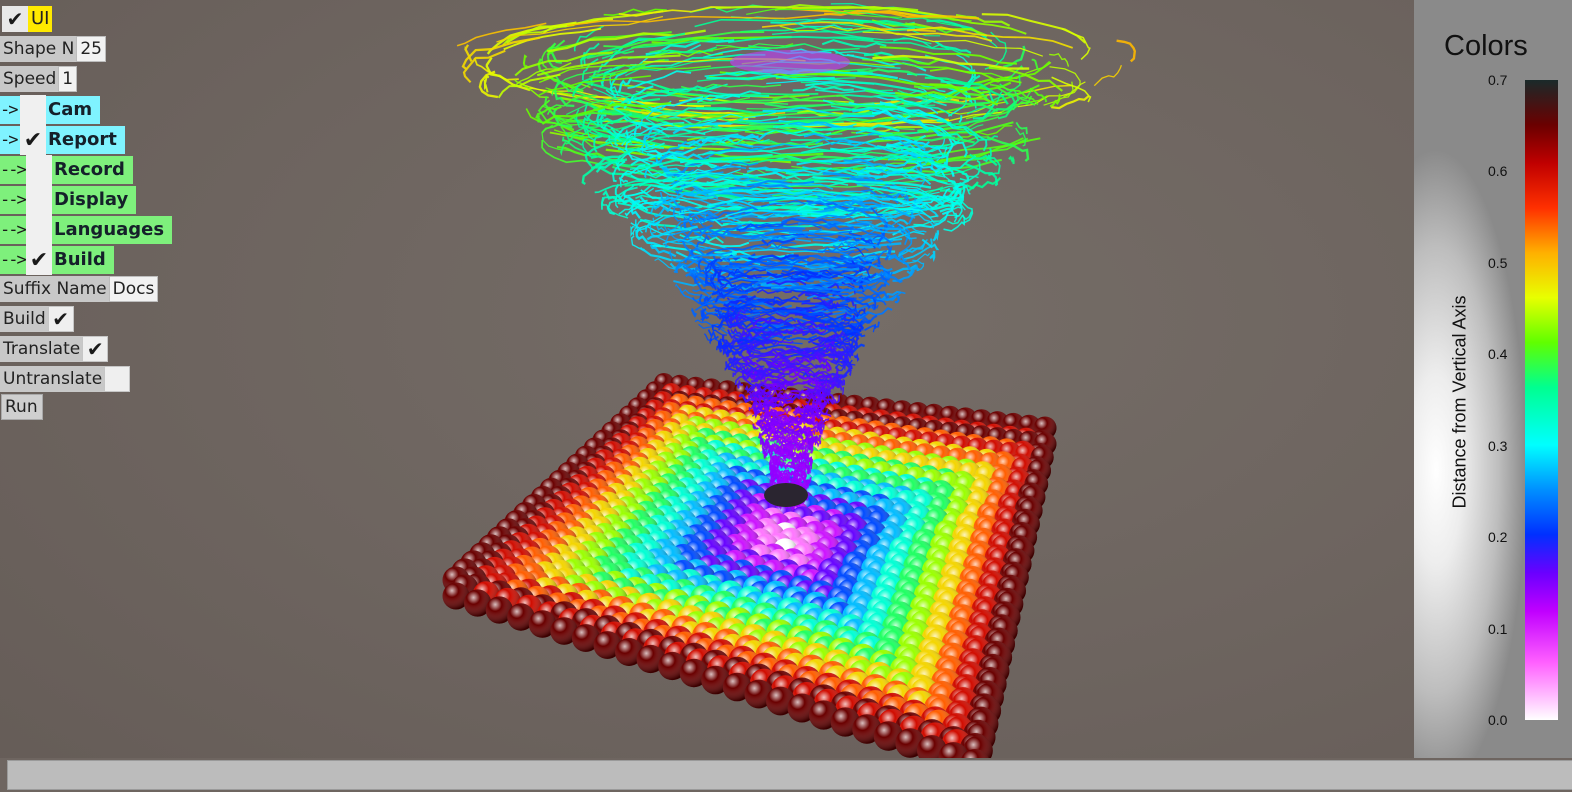 Image resolution: width=1572 pixels, height=792 pixels. I want to click on colorbar-tick-label: 0.5, so click(1498, 262).